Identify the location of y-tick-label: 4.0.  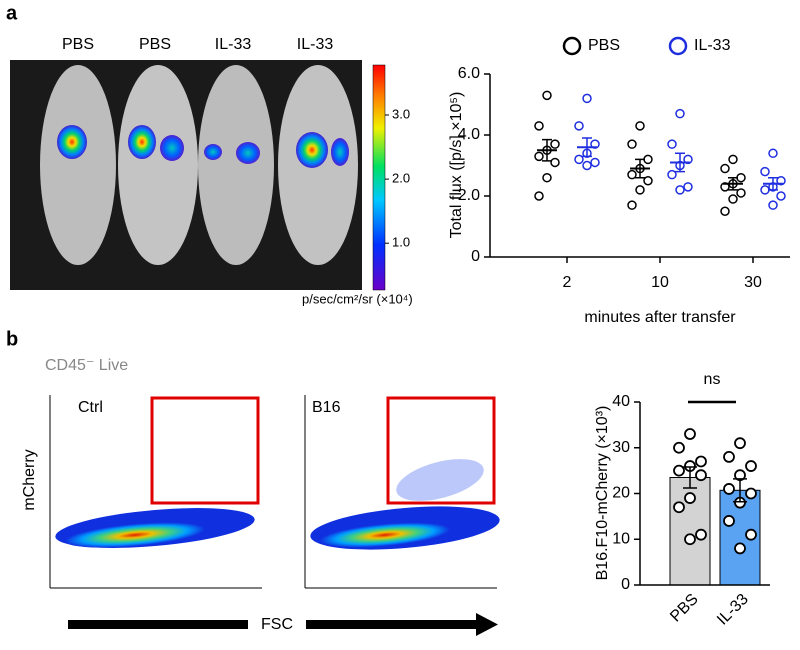
(469, 134).